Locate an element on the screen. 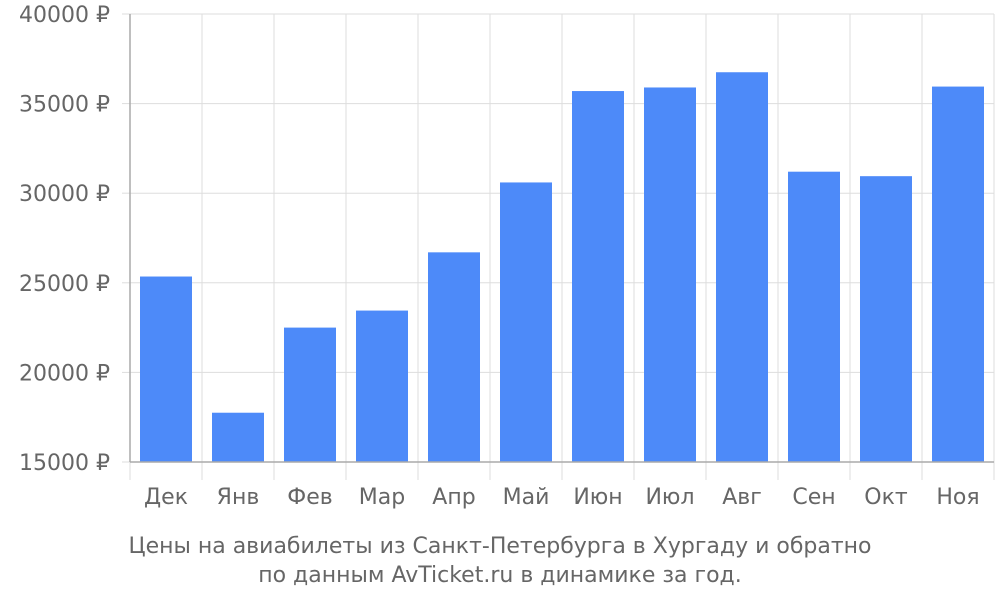 This screenshot has width=1000, height=600. chart-caption-line-2: по данным AvTicket.ru в динамике за год. is located at coordinates (500, 575).